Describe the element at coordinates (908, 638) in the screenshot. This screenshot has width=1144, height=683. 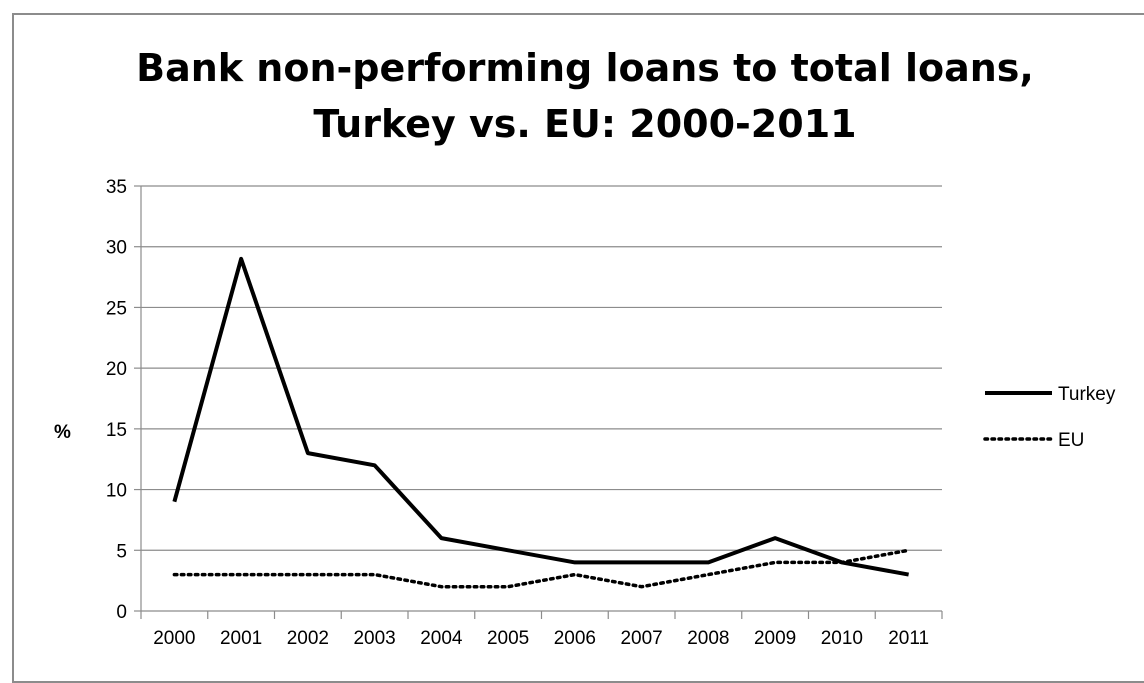
I see `x-tick-label: 2011` at that location.